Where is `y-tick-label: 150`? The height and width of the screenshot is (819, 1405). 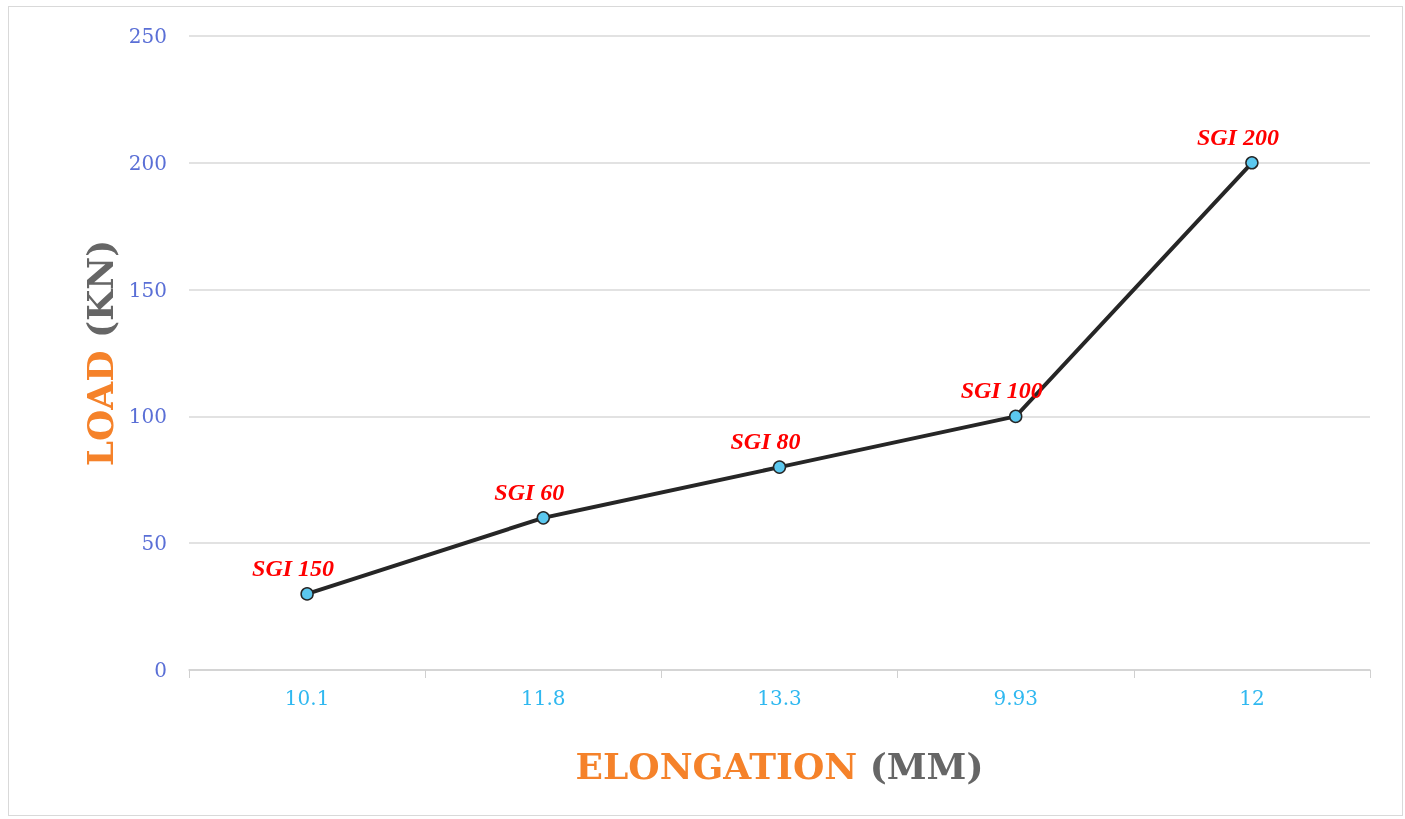 y-tick-label: 150 is located at coordinates (147, 289).